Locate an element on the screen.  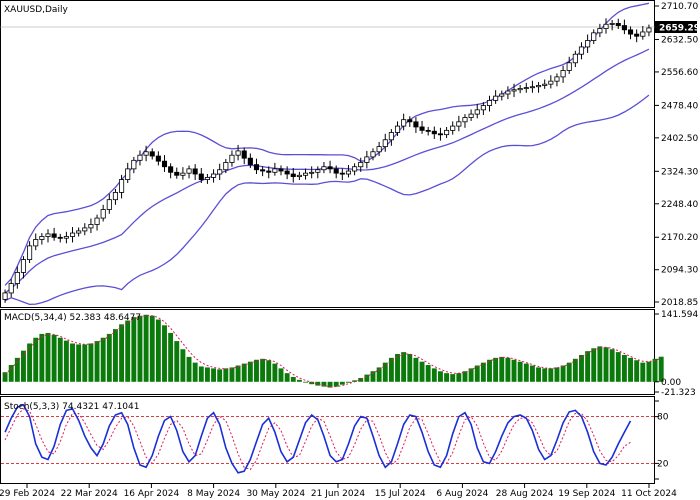
macd-tick-label: 0.00 is located at coordinates (671, 383).